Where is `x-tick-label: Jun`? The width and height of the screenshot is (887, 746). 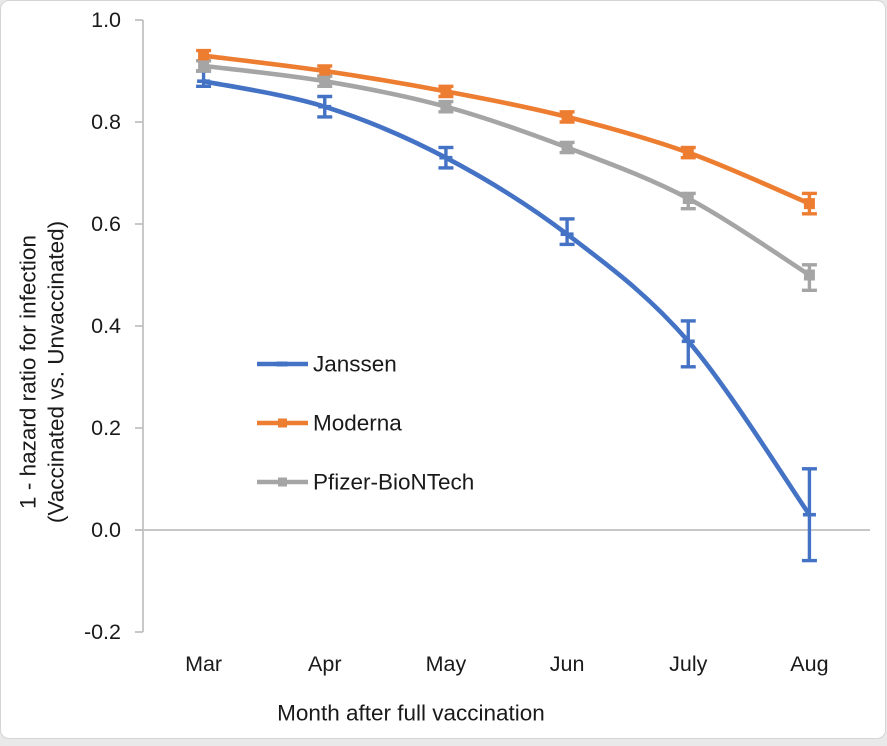 x-tick-label: Jun is located at coordinates (567, 664).